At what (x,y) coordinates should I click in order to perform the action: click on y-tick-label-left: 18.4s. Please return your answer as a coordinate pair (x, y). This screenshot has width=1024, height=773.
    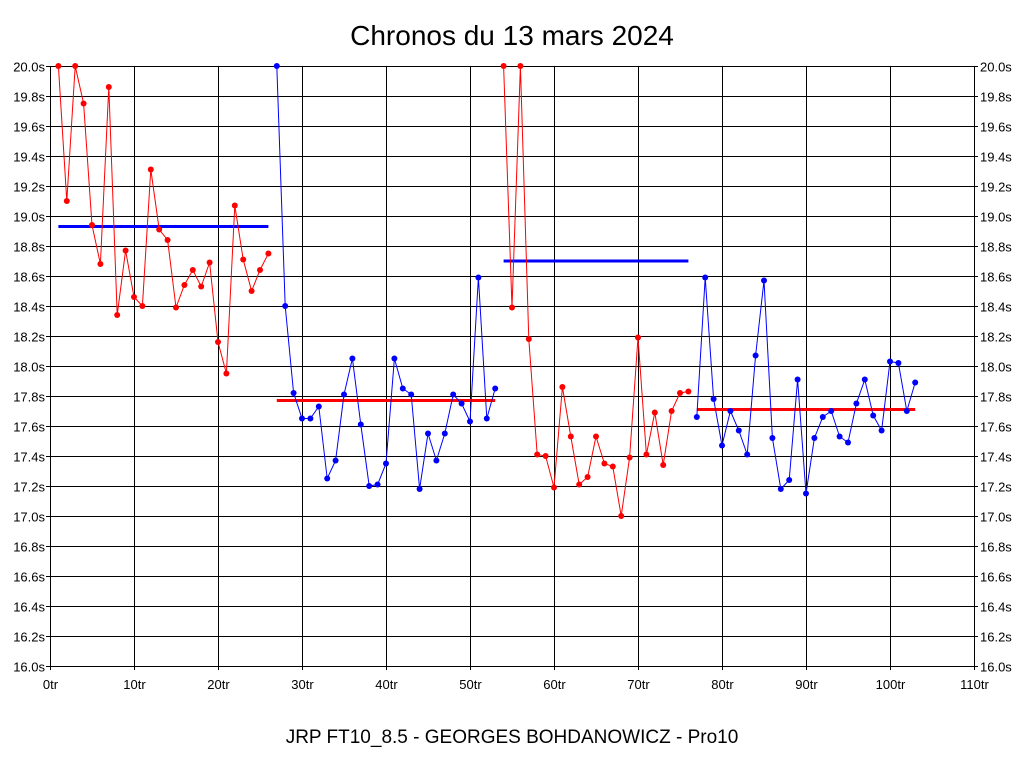
    Looking at the image, I should click on (29, 307).